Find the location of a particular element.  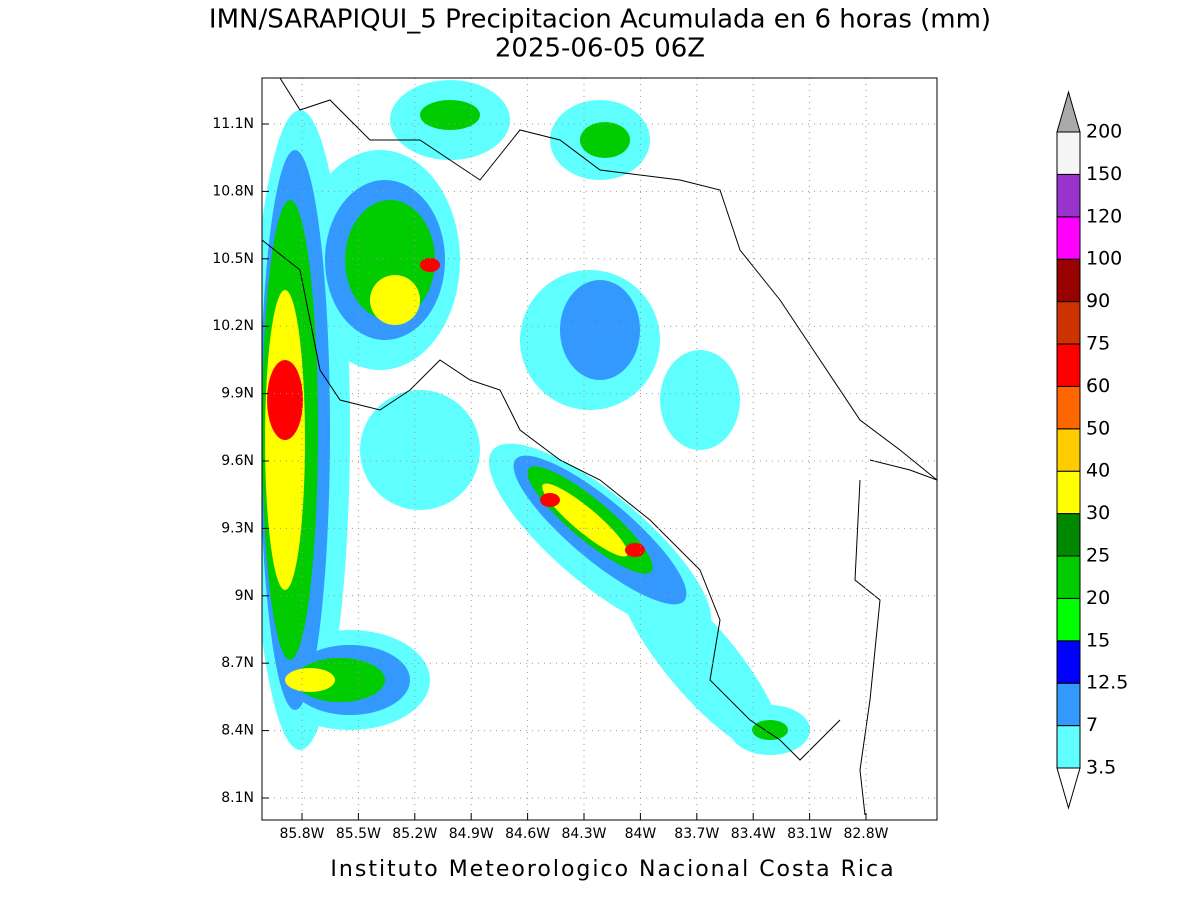

lon-label: 84.9W is located at coordinates (471, 834).